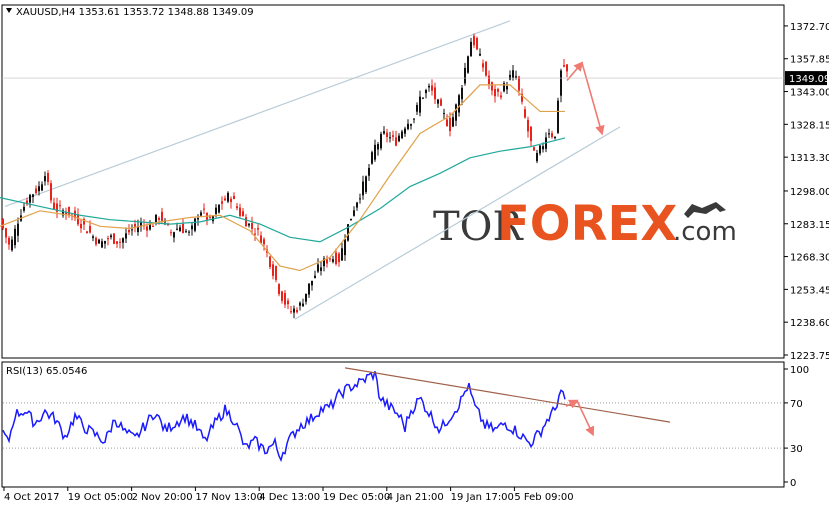  What do you see at coordinates (507, 395) in the screenshot?
I see `rsi-trendline` at bounding box center [507, 395].